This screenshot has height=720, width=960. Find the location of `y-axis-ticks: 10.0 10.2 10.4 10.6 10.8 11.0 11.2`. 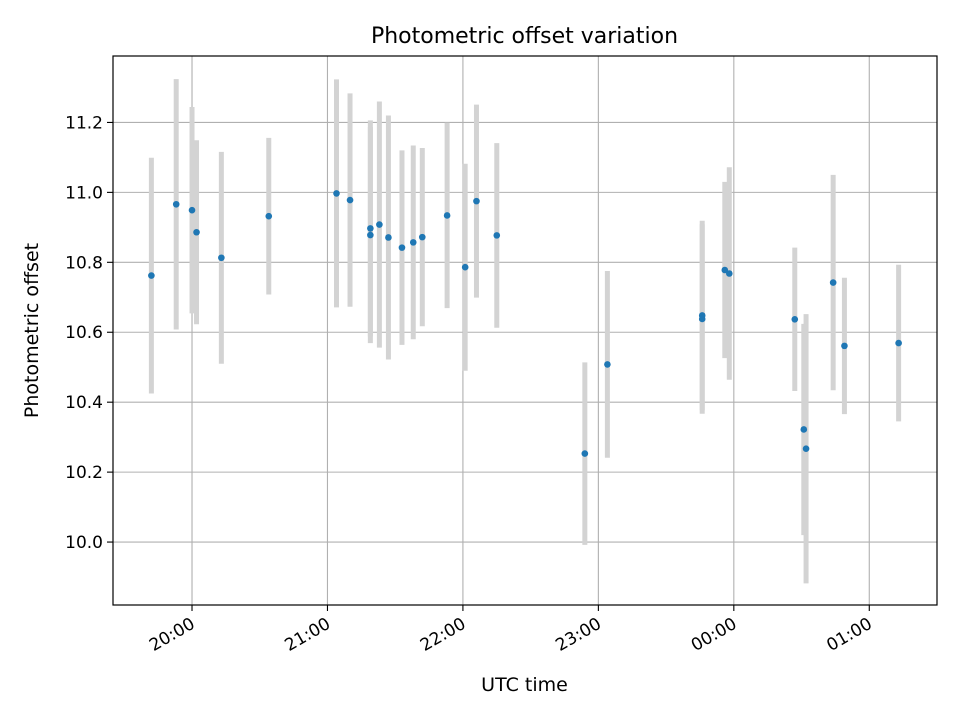

y-axis-ticks: 10.0 10.2 10.4 10.6 10.8 11.0 11.2 is located at coordinates (89, 333).